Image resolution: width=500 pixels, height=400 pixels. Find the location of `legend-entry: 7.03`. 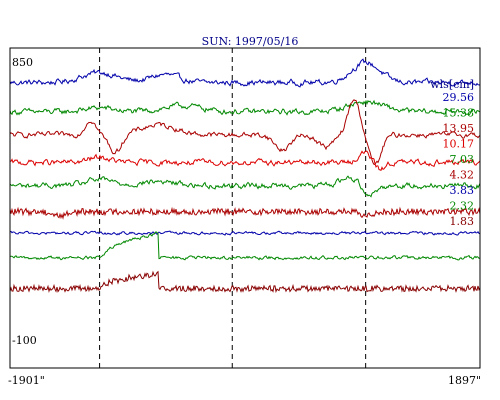

legend-entry: 7.03 is located at coordinates (462, 159).